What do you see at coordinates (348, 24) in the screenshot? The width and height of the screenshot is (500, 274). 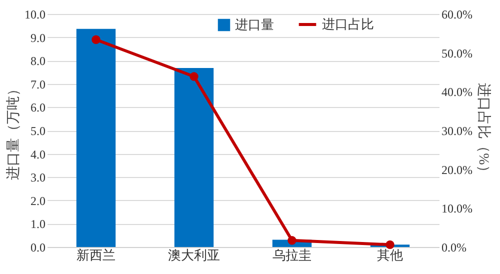 I see `legend-label: 进口占比` at bounding box center [348, 24].